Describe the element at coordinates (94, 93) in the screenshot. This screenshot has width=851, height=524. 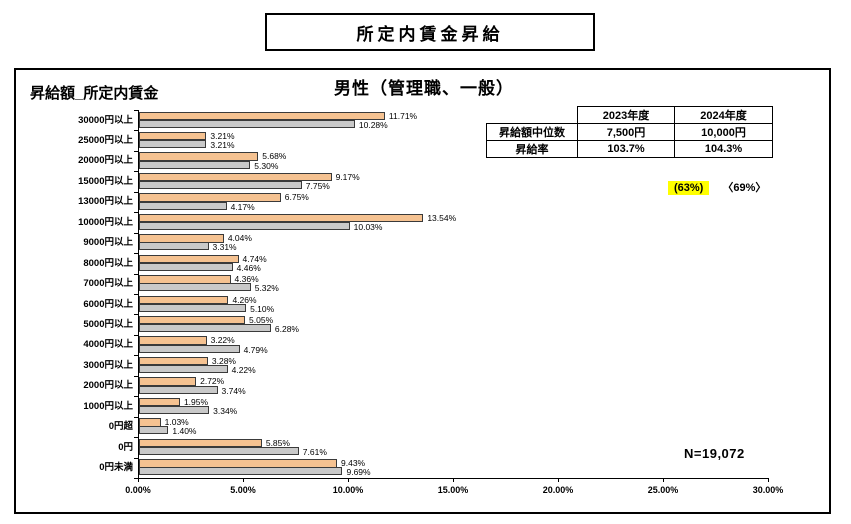
I see `chart-axis-caption: 昇給額_所定内賃金` at that location.